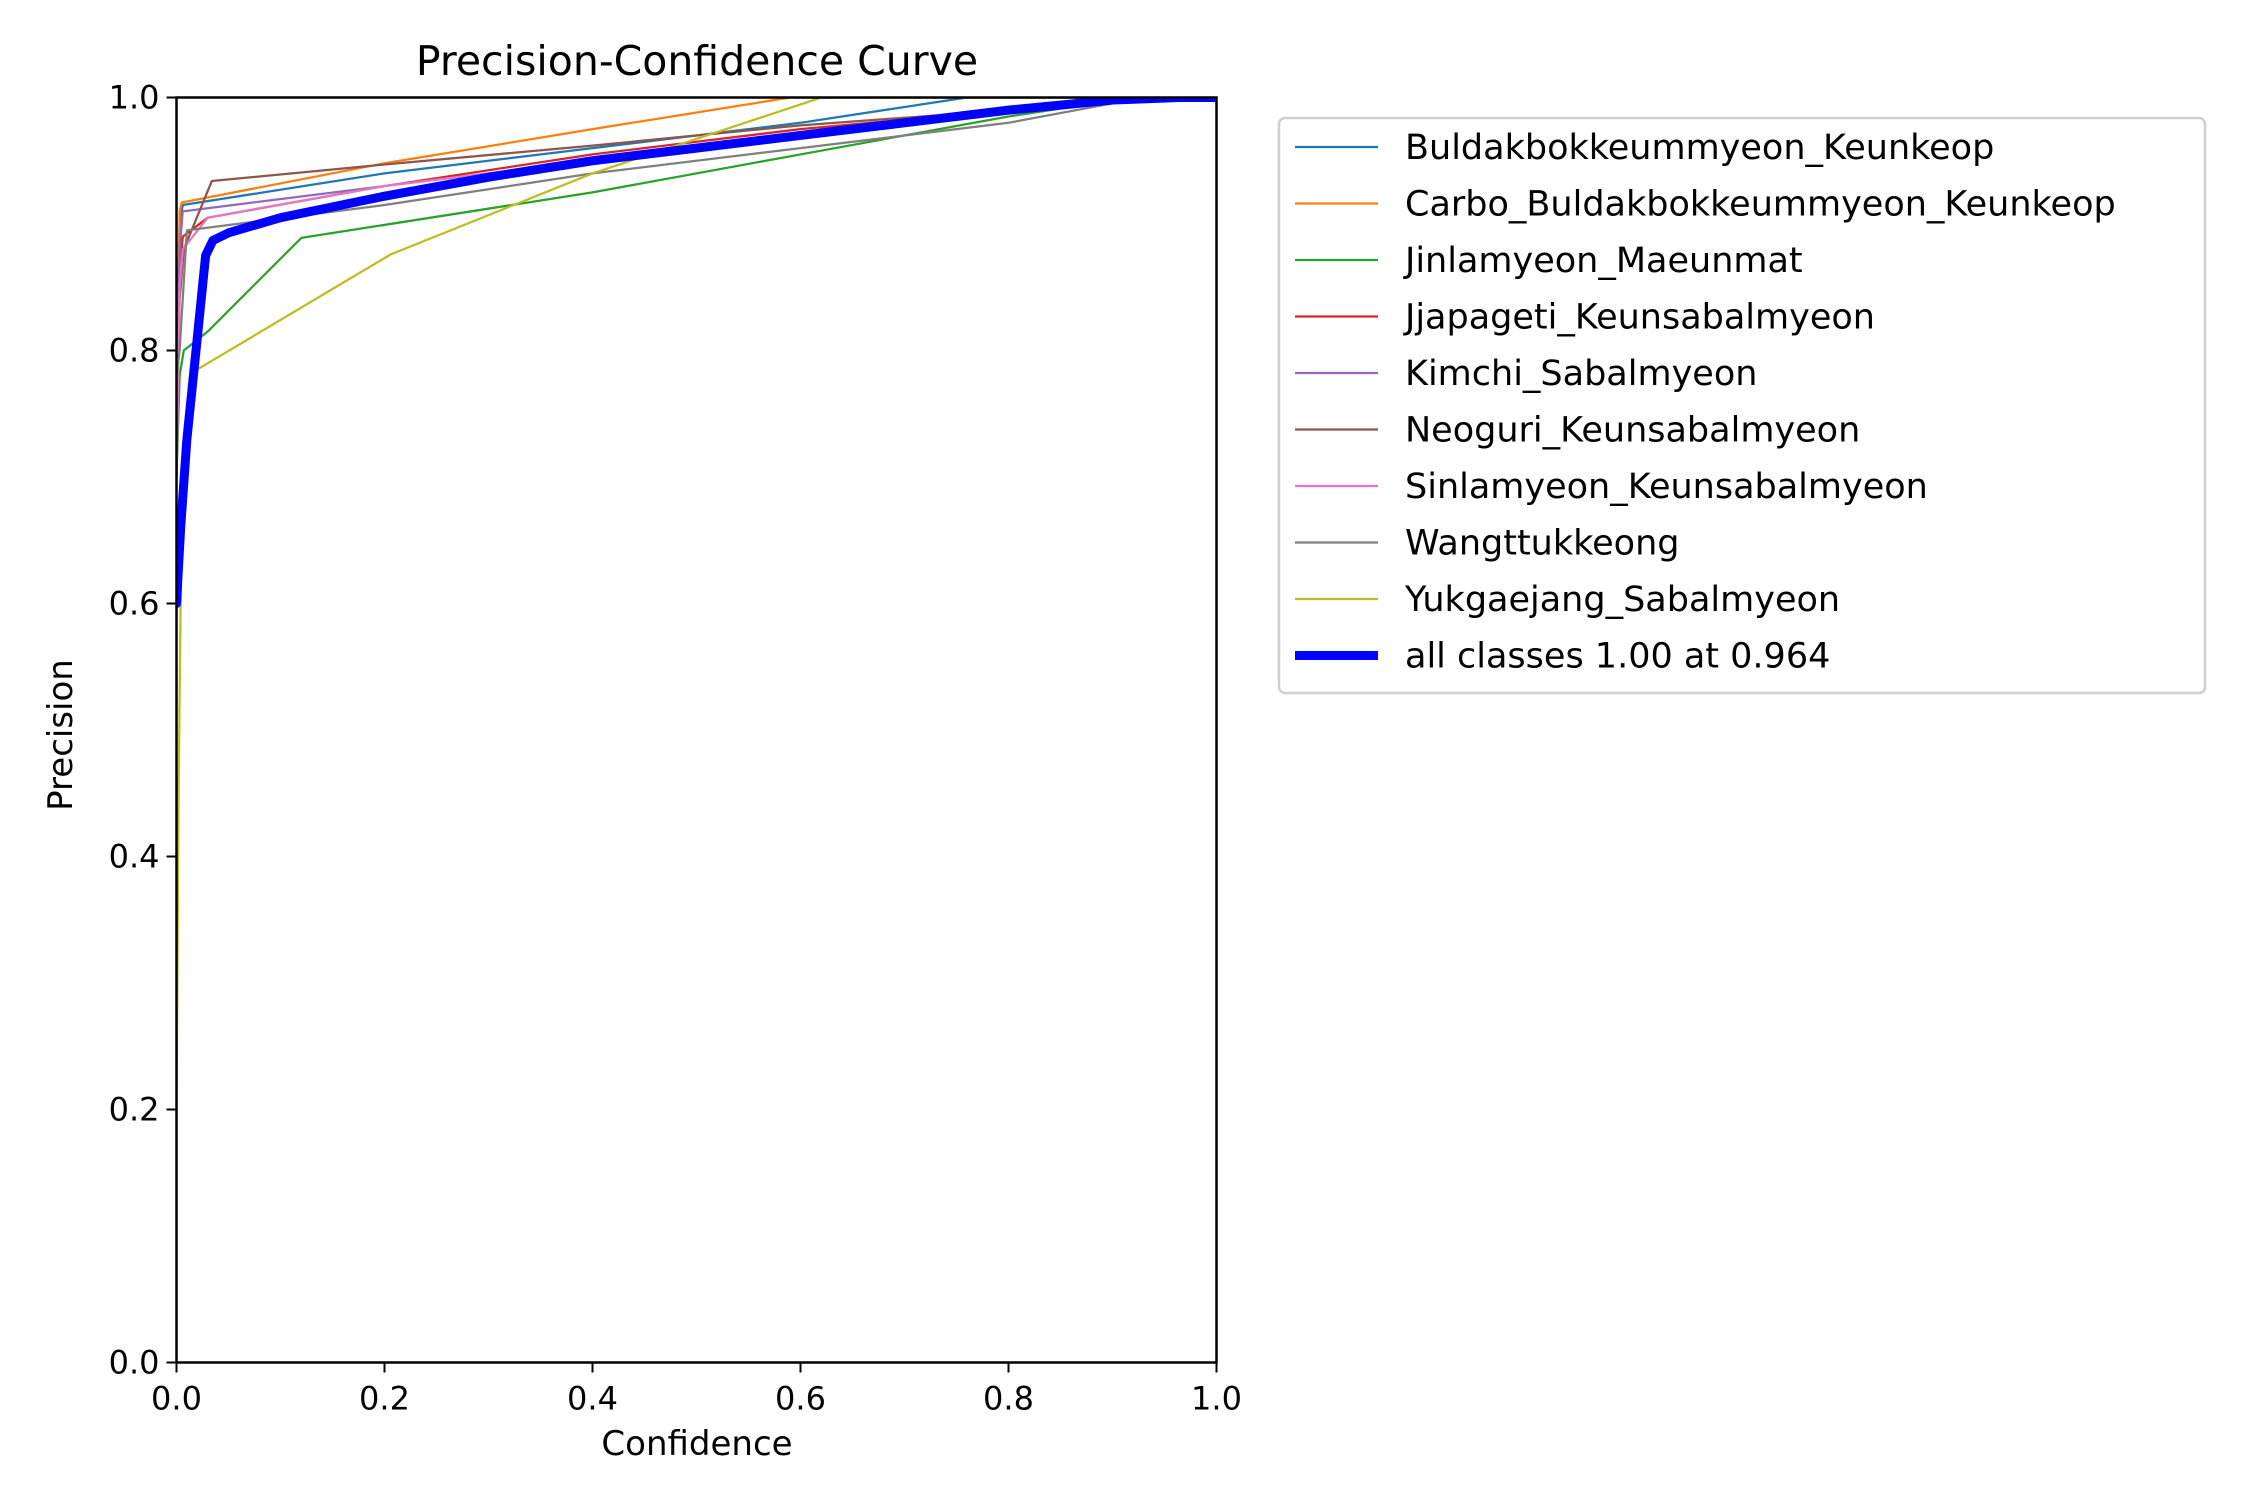  Describe the element at coordinates (134, 604) in the screenshot. I see `y-tick-label: 0.6` at that location.